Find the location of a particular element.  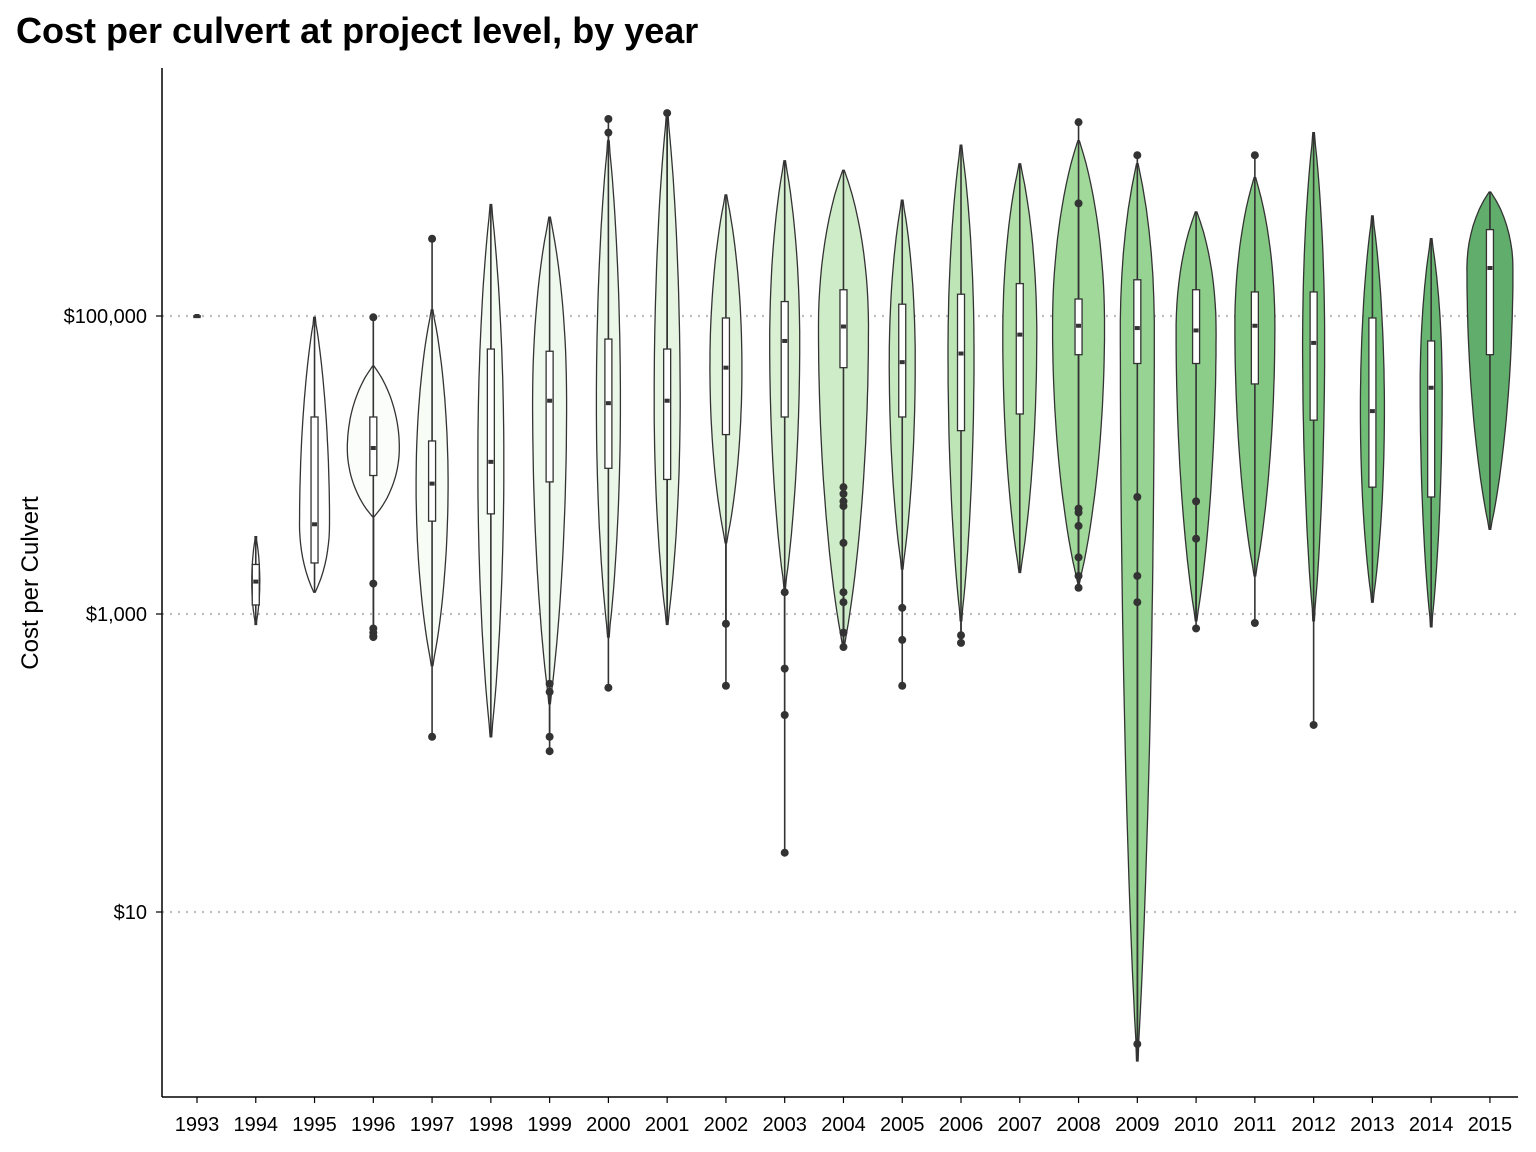

box-1997 is located at coordinates (432, 481).